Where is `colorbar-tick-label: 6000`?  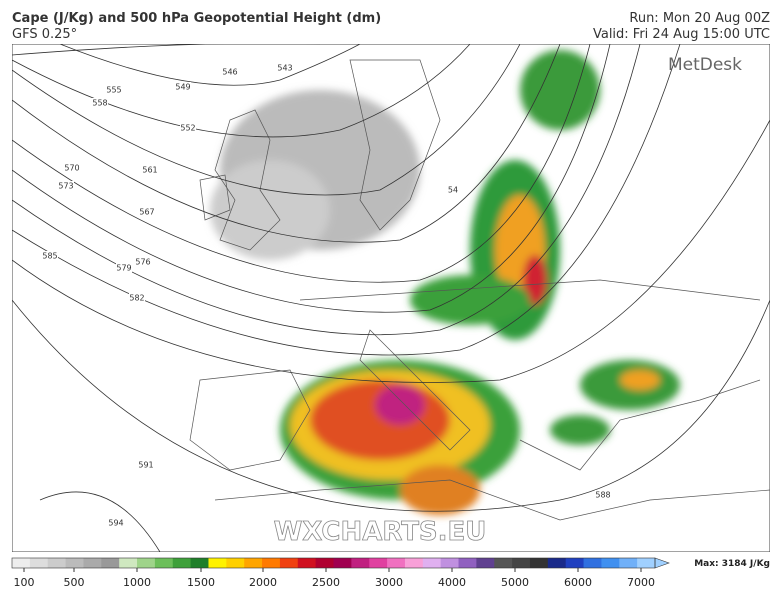
colorbar-tick-label: 6000 is located at coordinates (578, 582).